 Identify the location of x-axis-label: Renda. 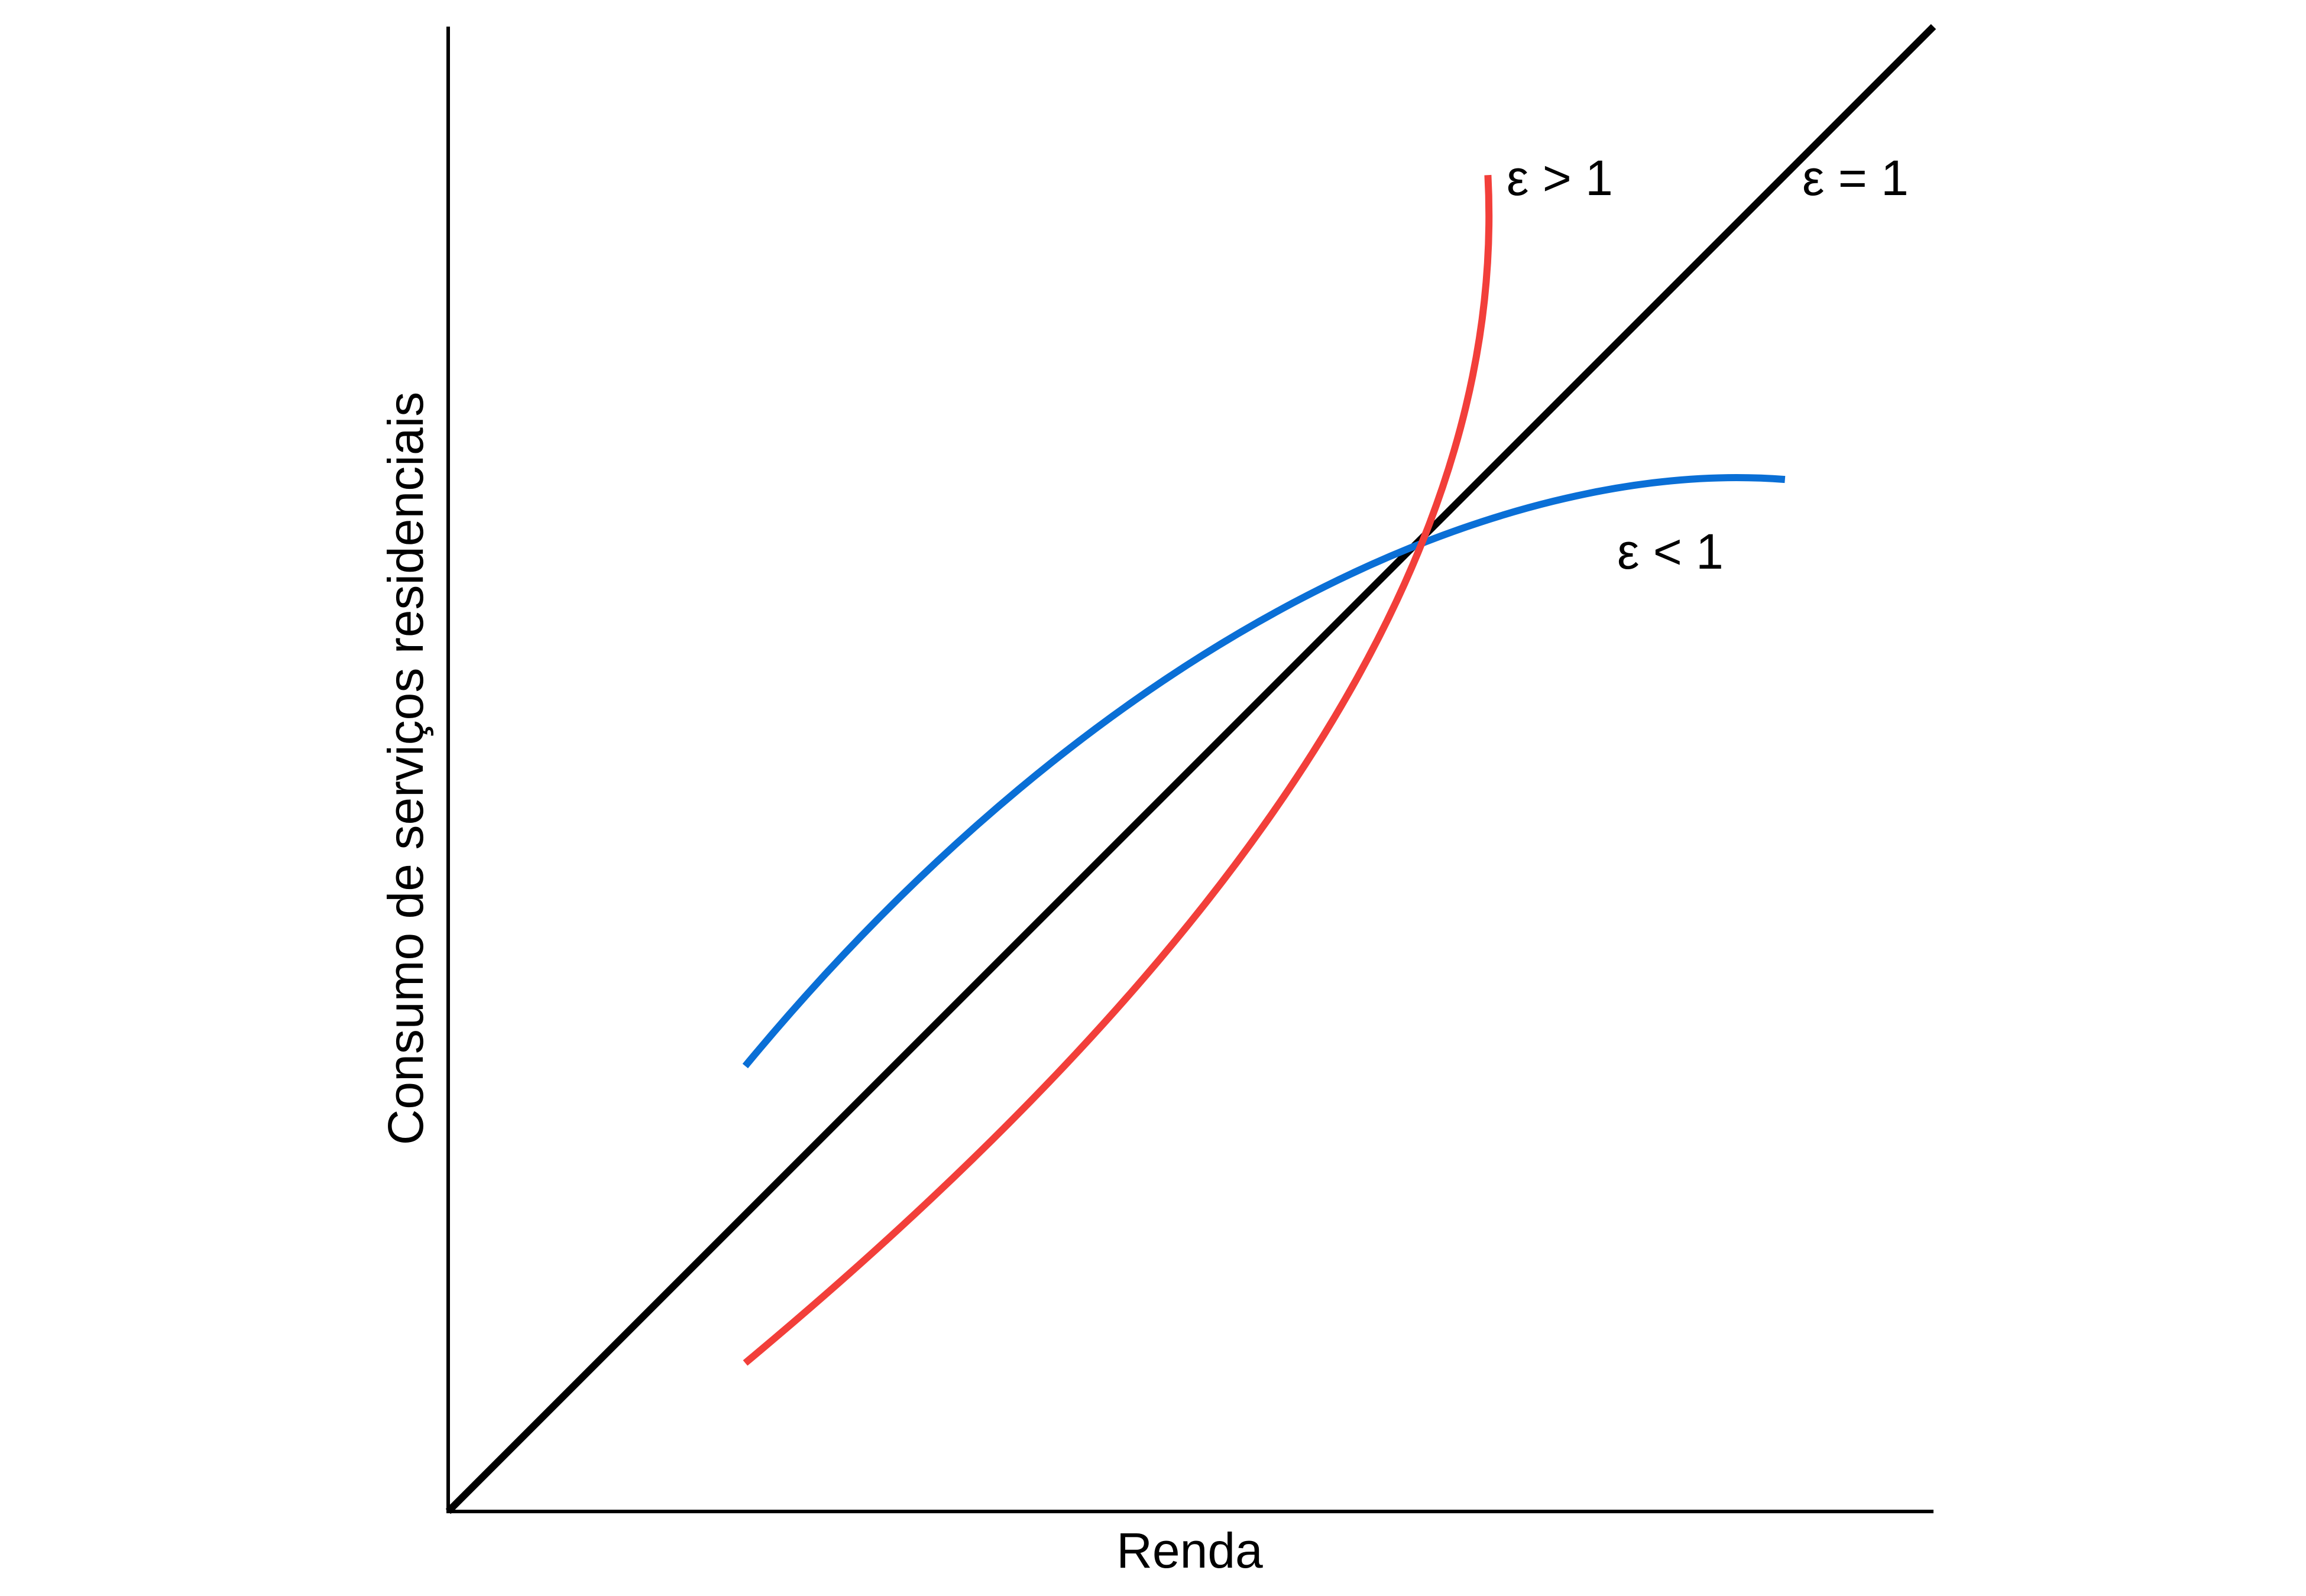
(1189, 1551).